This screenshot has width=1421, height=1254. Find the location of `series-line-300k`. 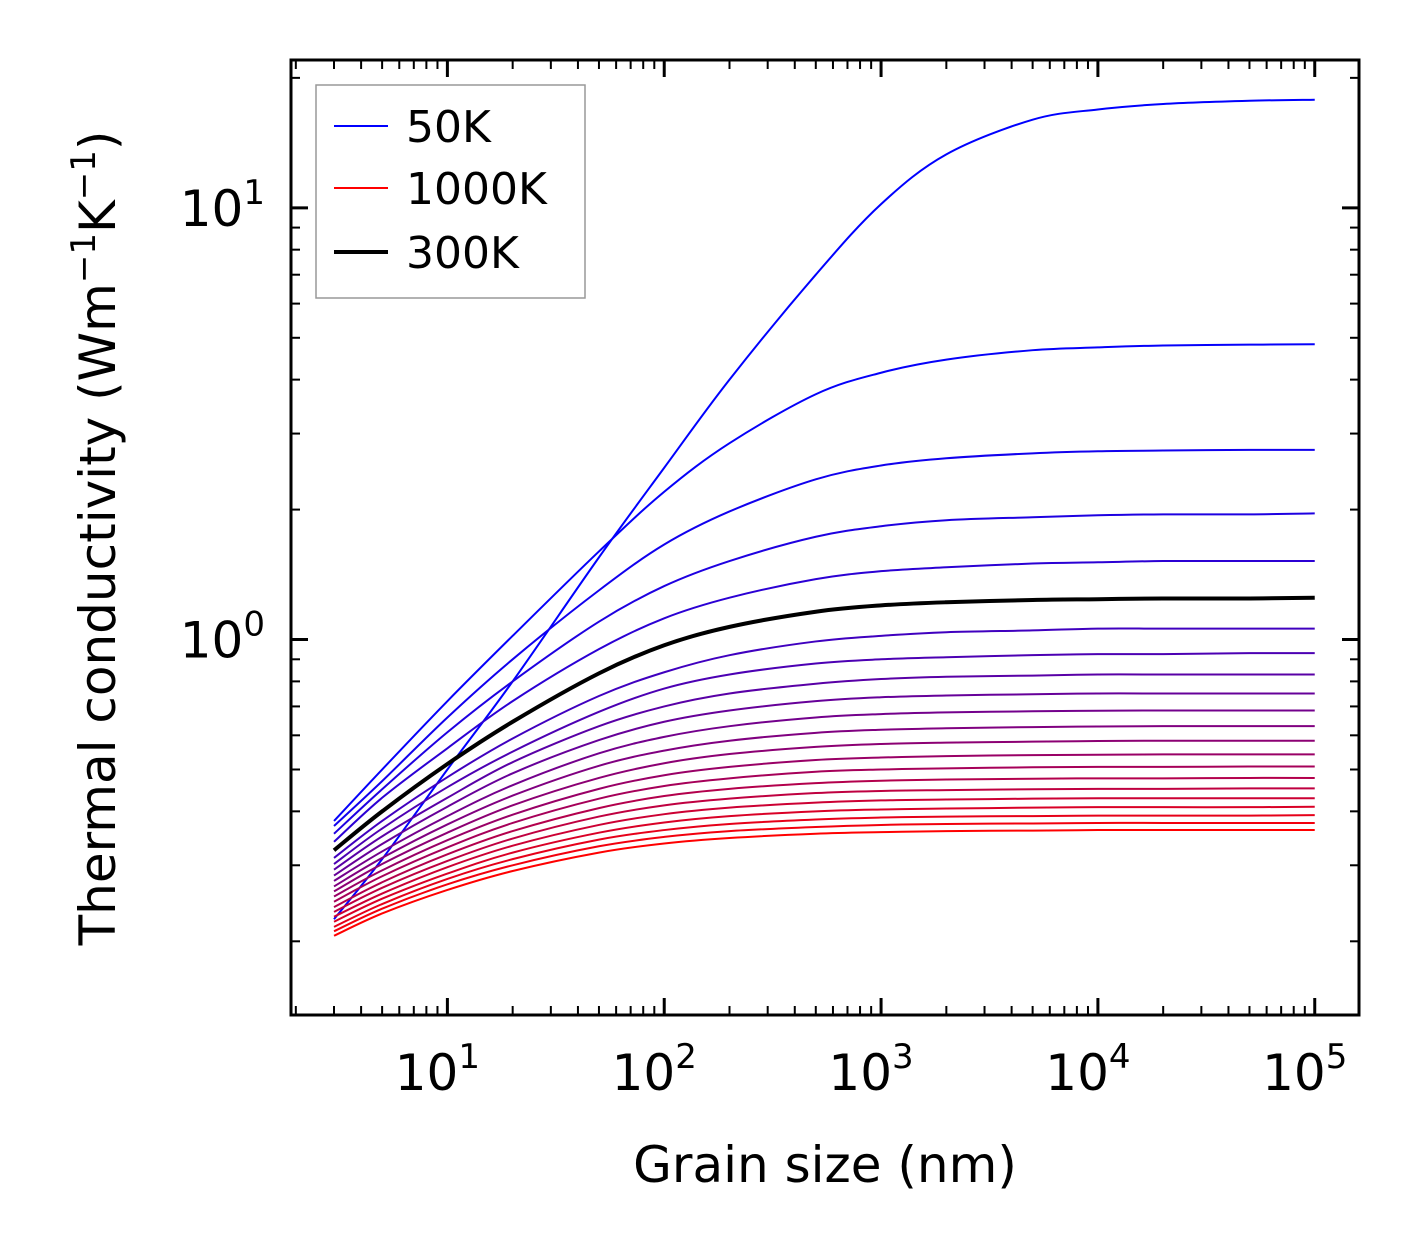

series-line-300k is located at coordinates (823, 723).